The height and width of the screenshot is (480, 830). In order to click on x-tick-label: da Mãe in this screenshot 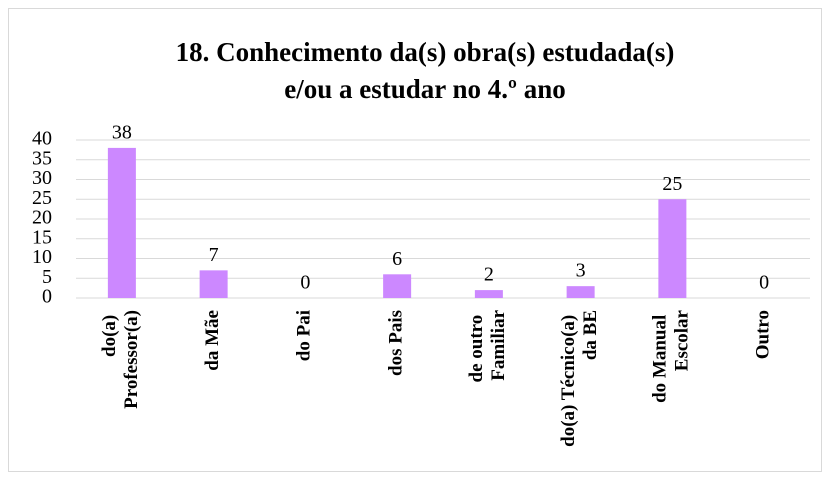, I will do `click(212, 340)`.